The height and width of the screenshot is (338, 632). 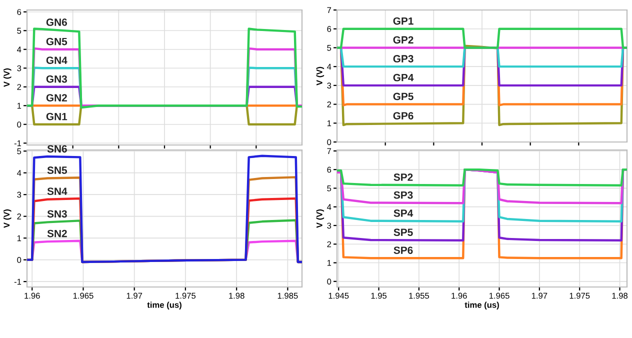 I want to click on series-label: GN2, so click(x=56, y=98).